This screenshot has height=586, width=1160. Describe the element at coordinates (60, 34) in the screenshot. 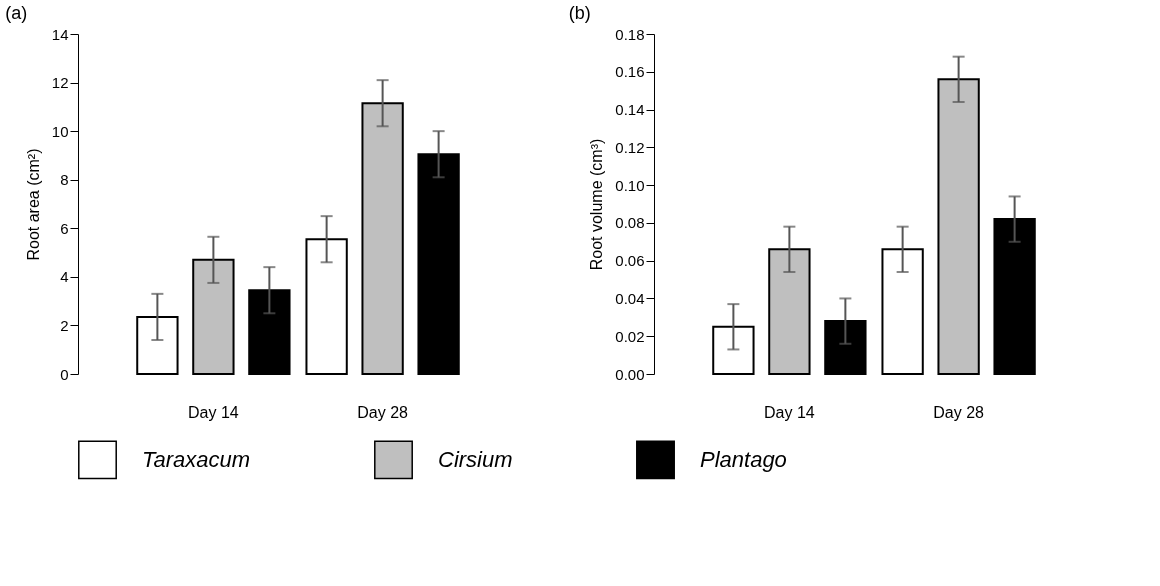

I see `y-tick-label: 14` at that location.